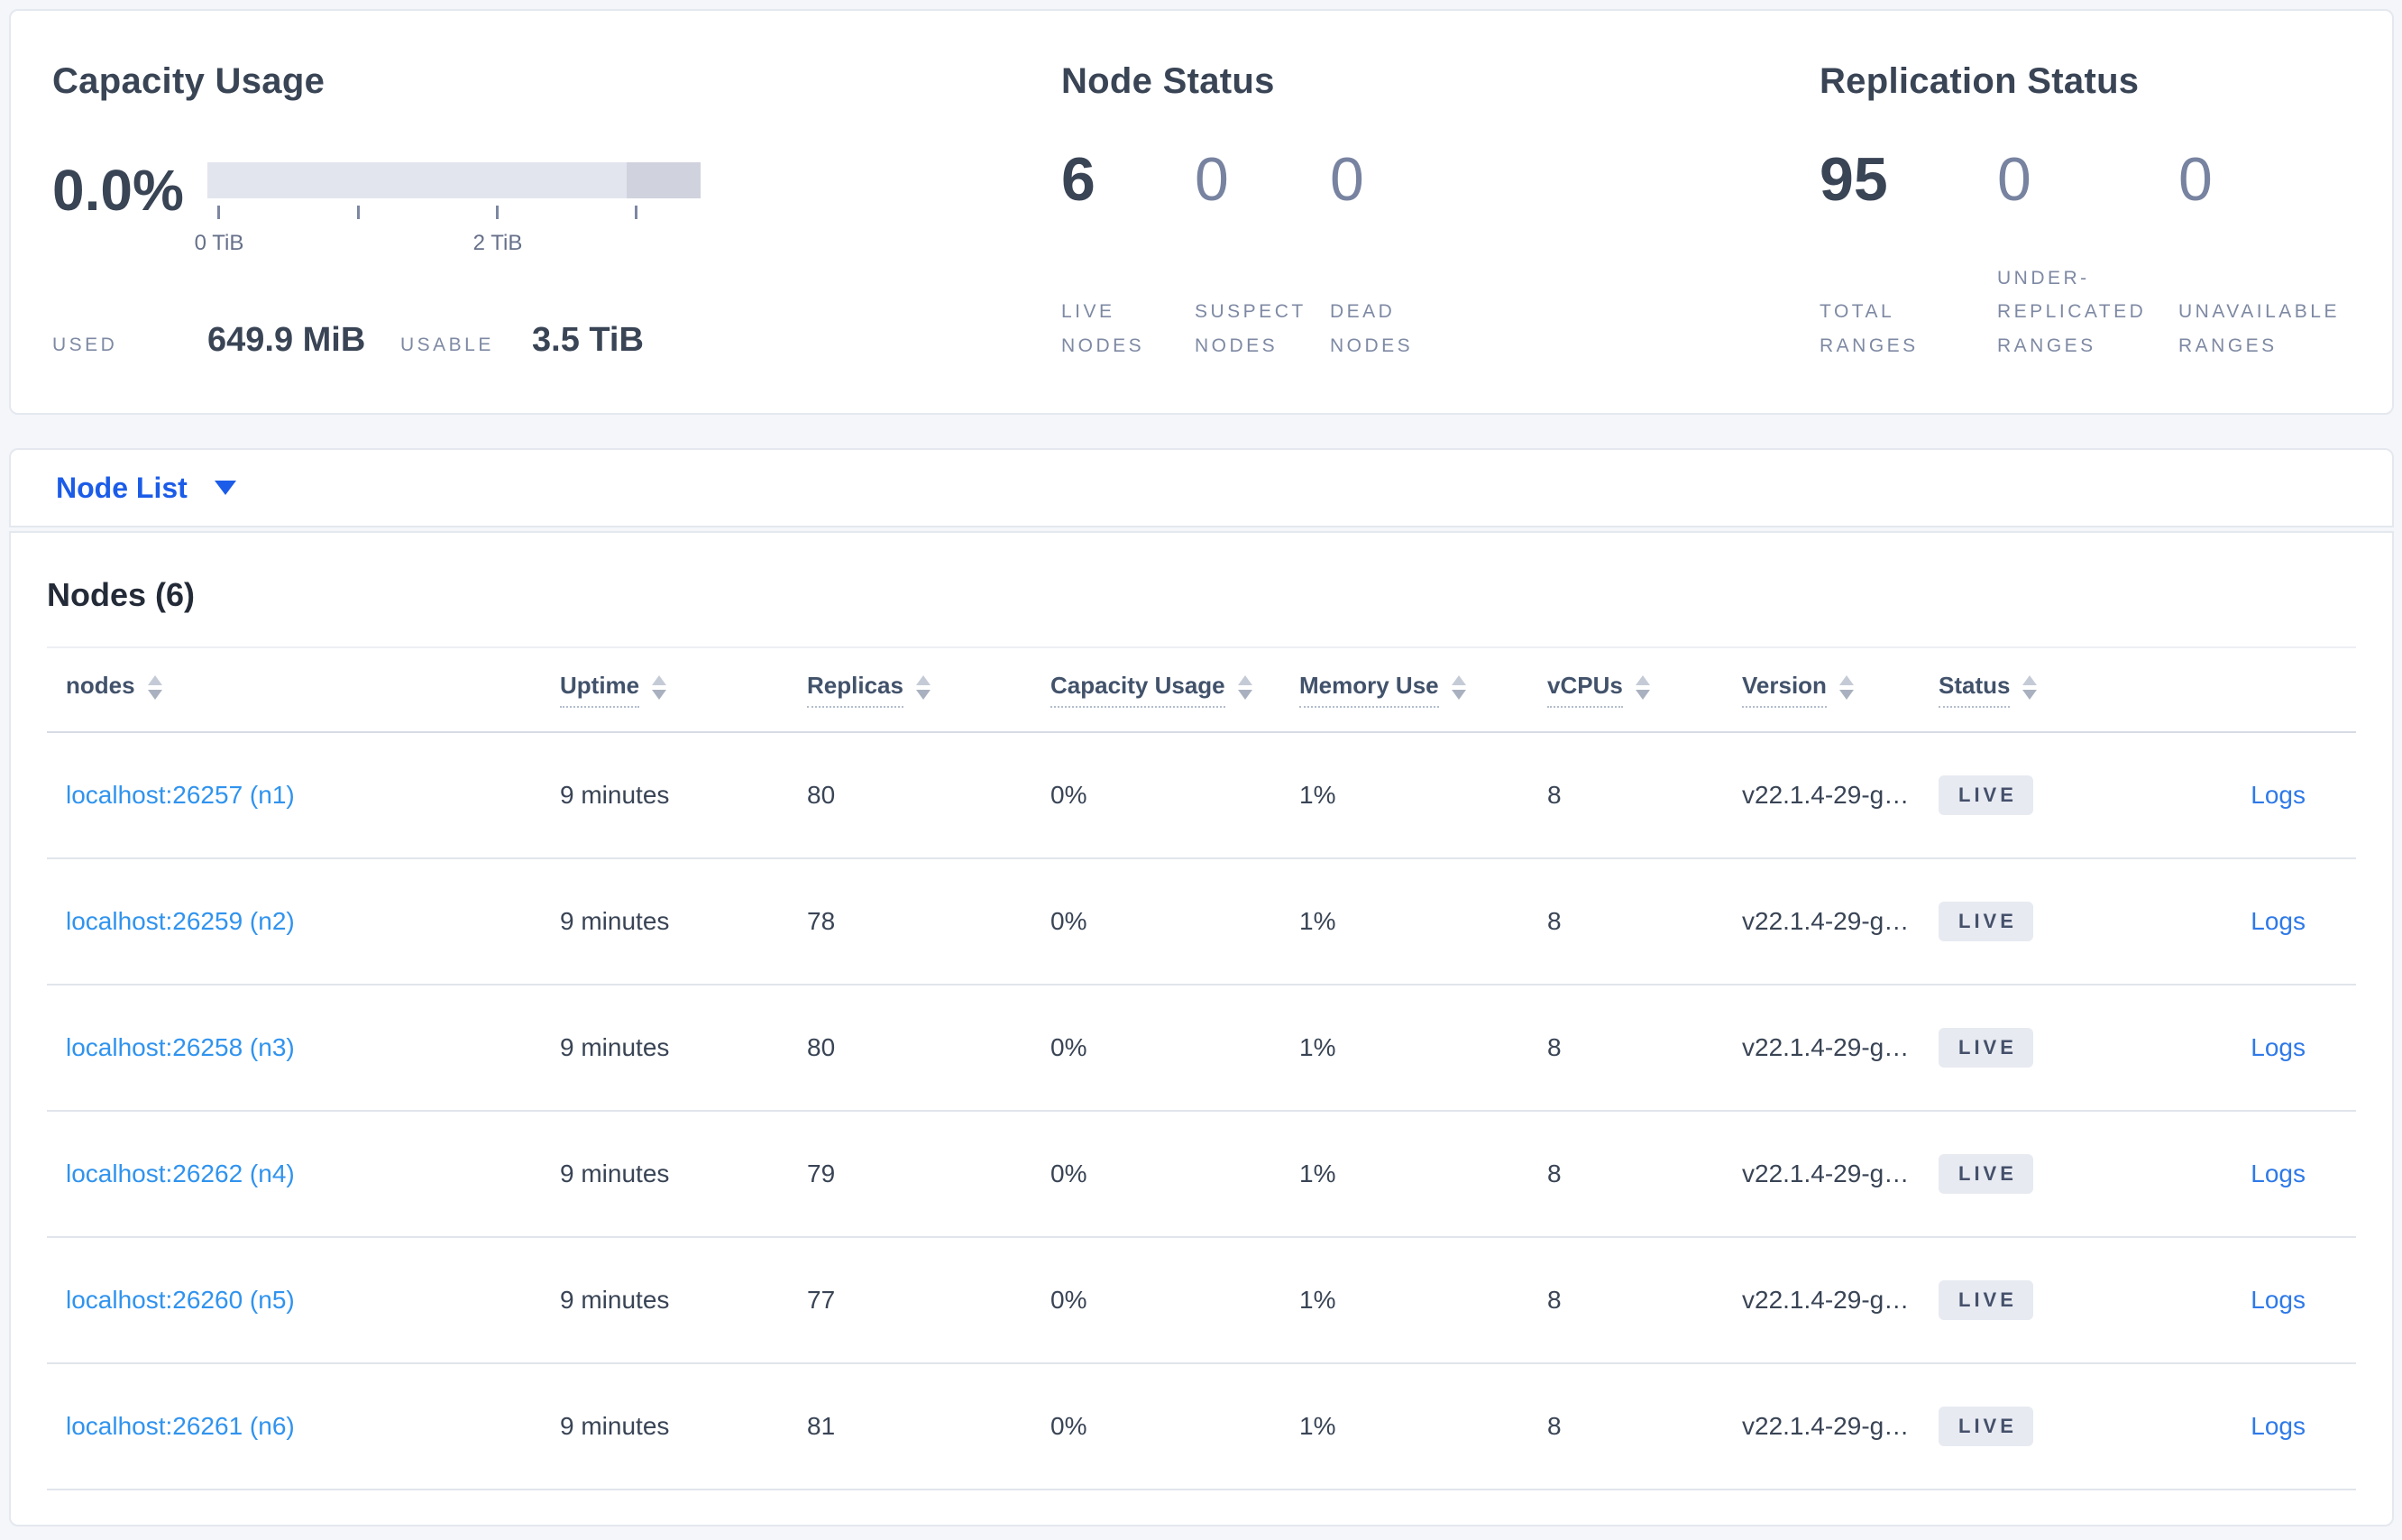  I want to click on column-header-version: Version, so click(1840, 690).